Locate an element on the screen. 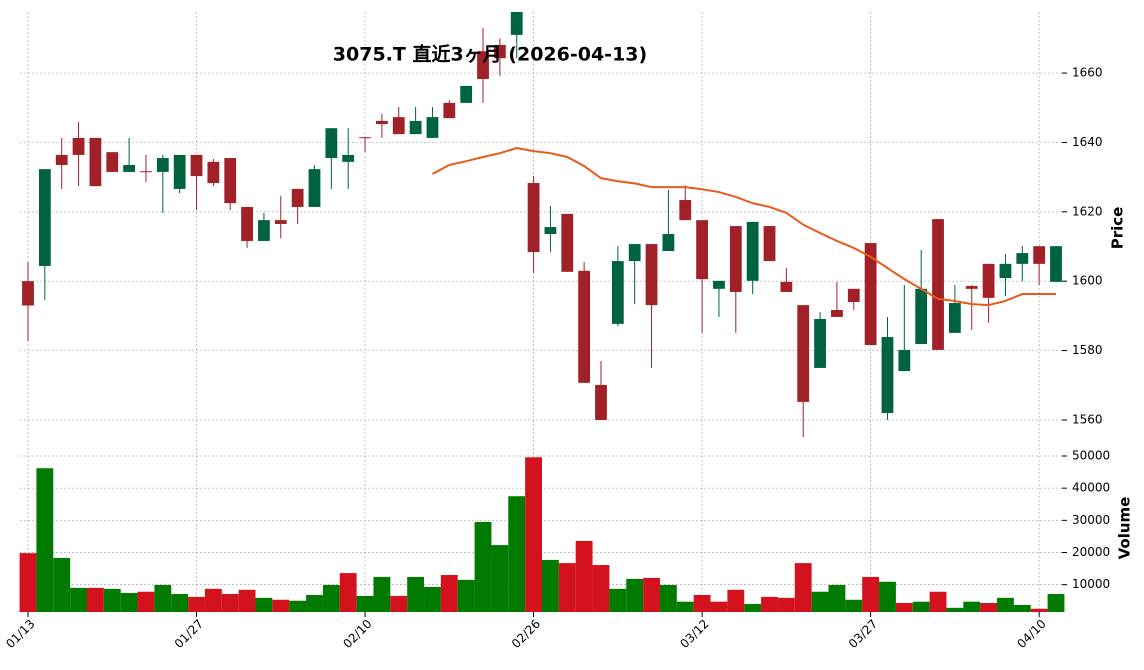  x-tick-label: 03/27 is located at coordinates (863, 634).